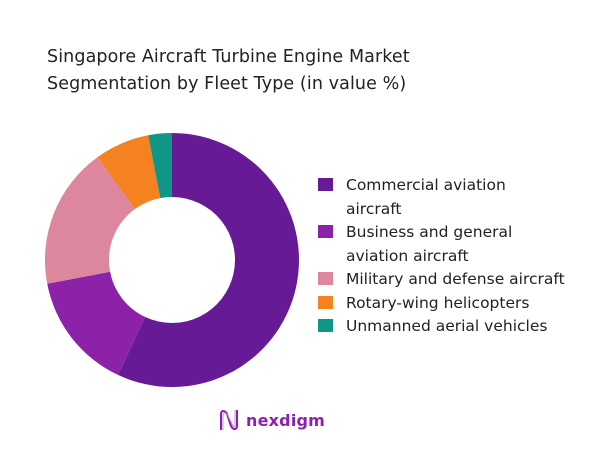  Describe the element at coordinates (407, 255) in the screenshot. I see `legend-label: aviation aircraft` at that location.